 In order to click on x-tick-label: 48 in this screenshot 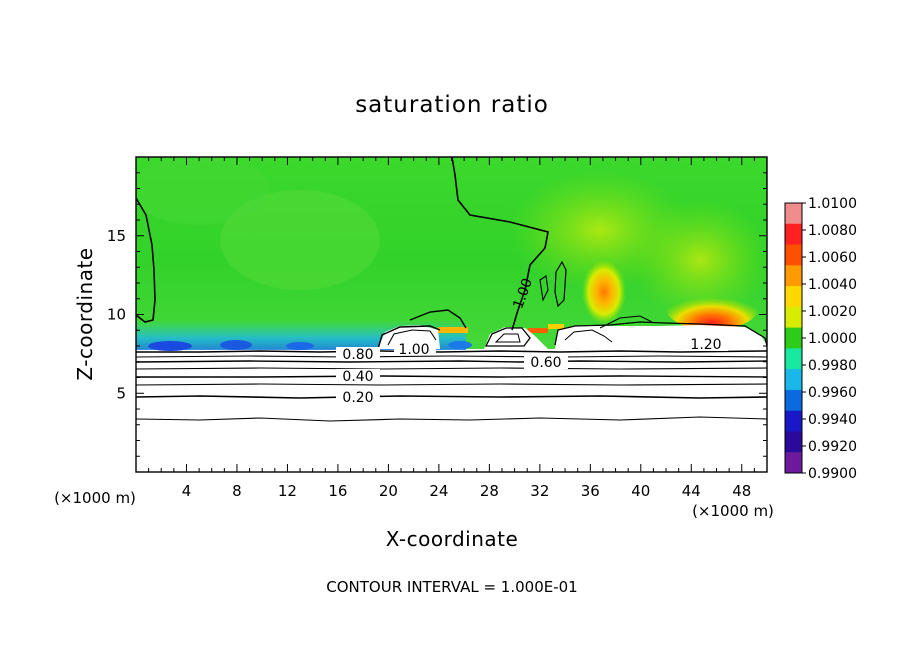, I will do `click(741, 491)`.